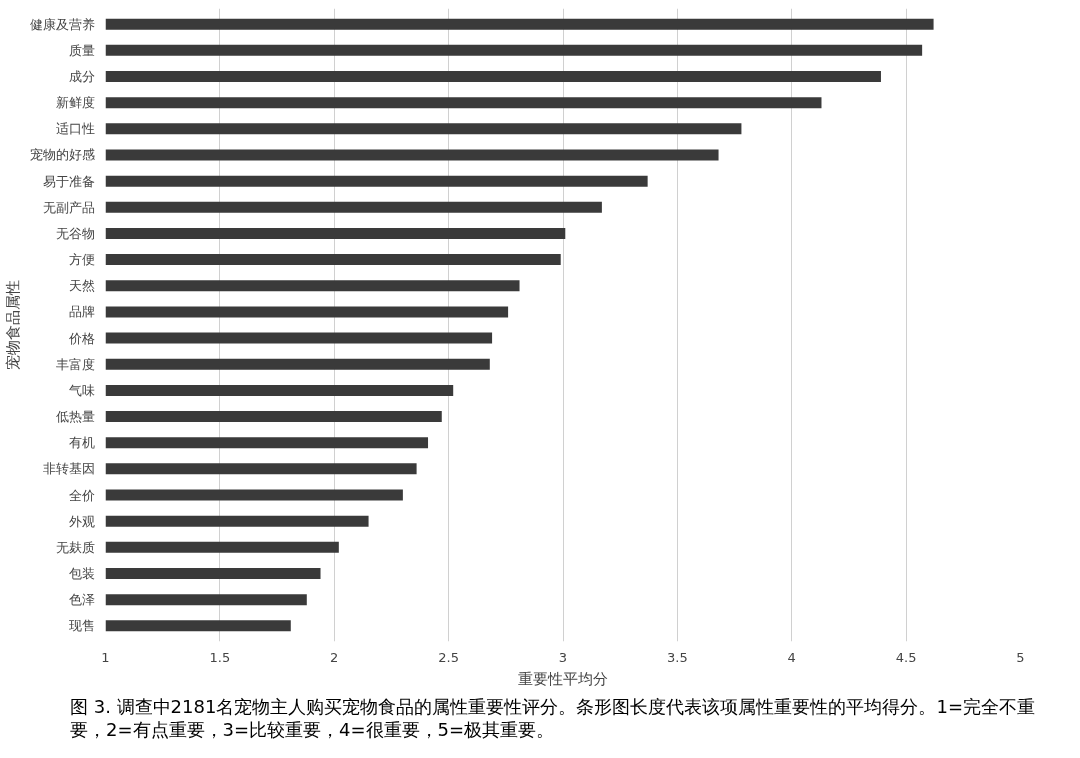 Image resolution: width=1080 pixels, height=758 pixels. I want to click on y-tick-label: 色泽, so click(81, 600).